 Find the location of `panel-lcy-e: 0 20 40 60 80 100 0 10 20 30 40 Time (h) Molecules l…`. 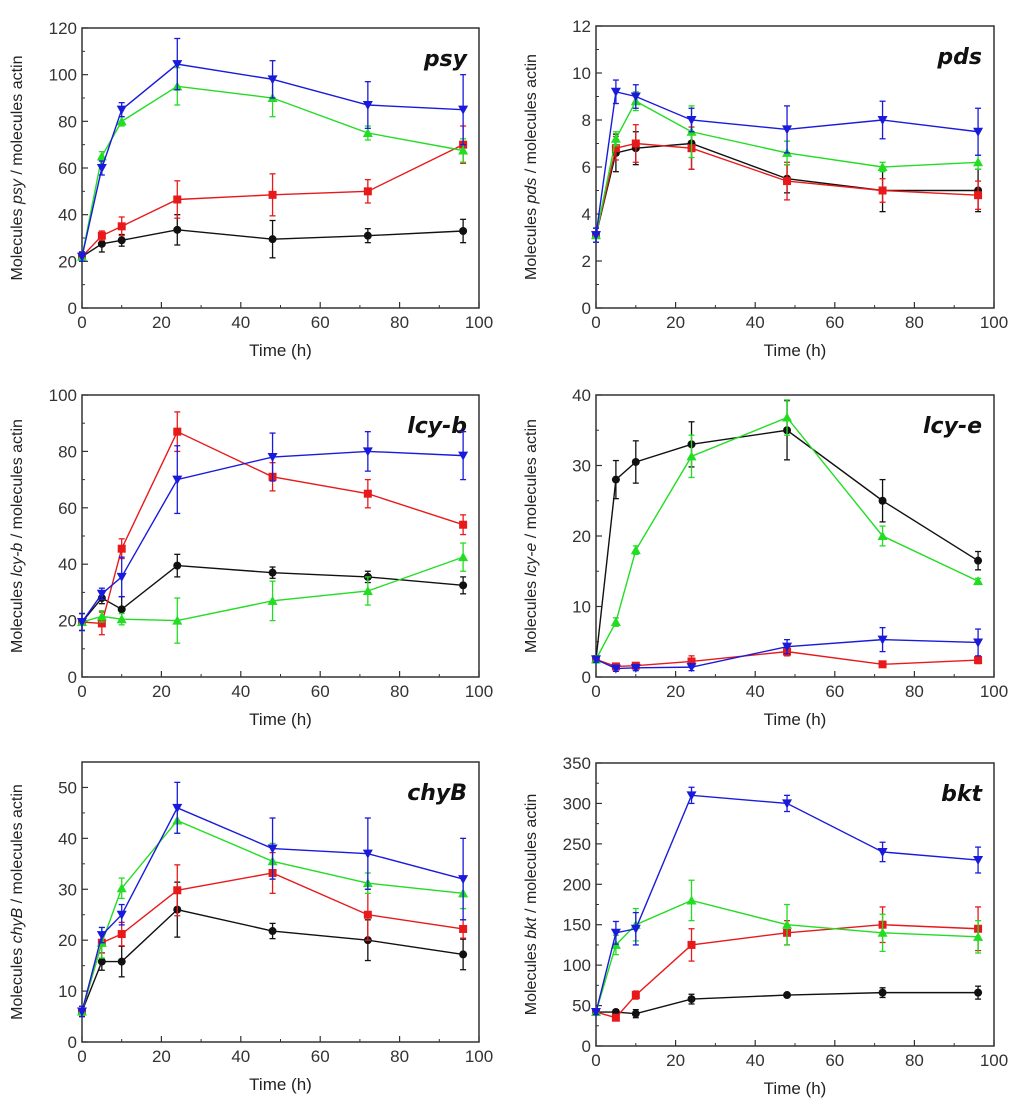

panel-lcy-e: 0 20 40 60 80 100 0 10 20 30 40 Time (h) Molecules l… is located at coordinates (765, 557).